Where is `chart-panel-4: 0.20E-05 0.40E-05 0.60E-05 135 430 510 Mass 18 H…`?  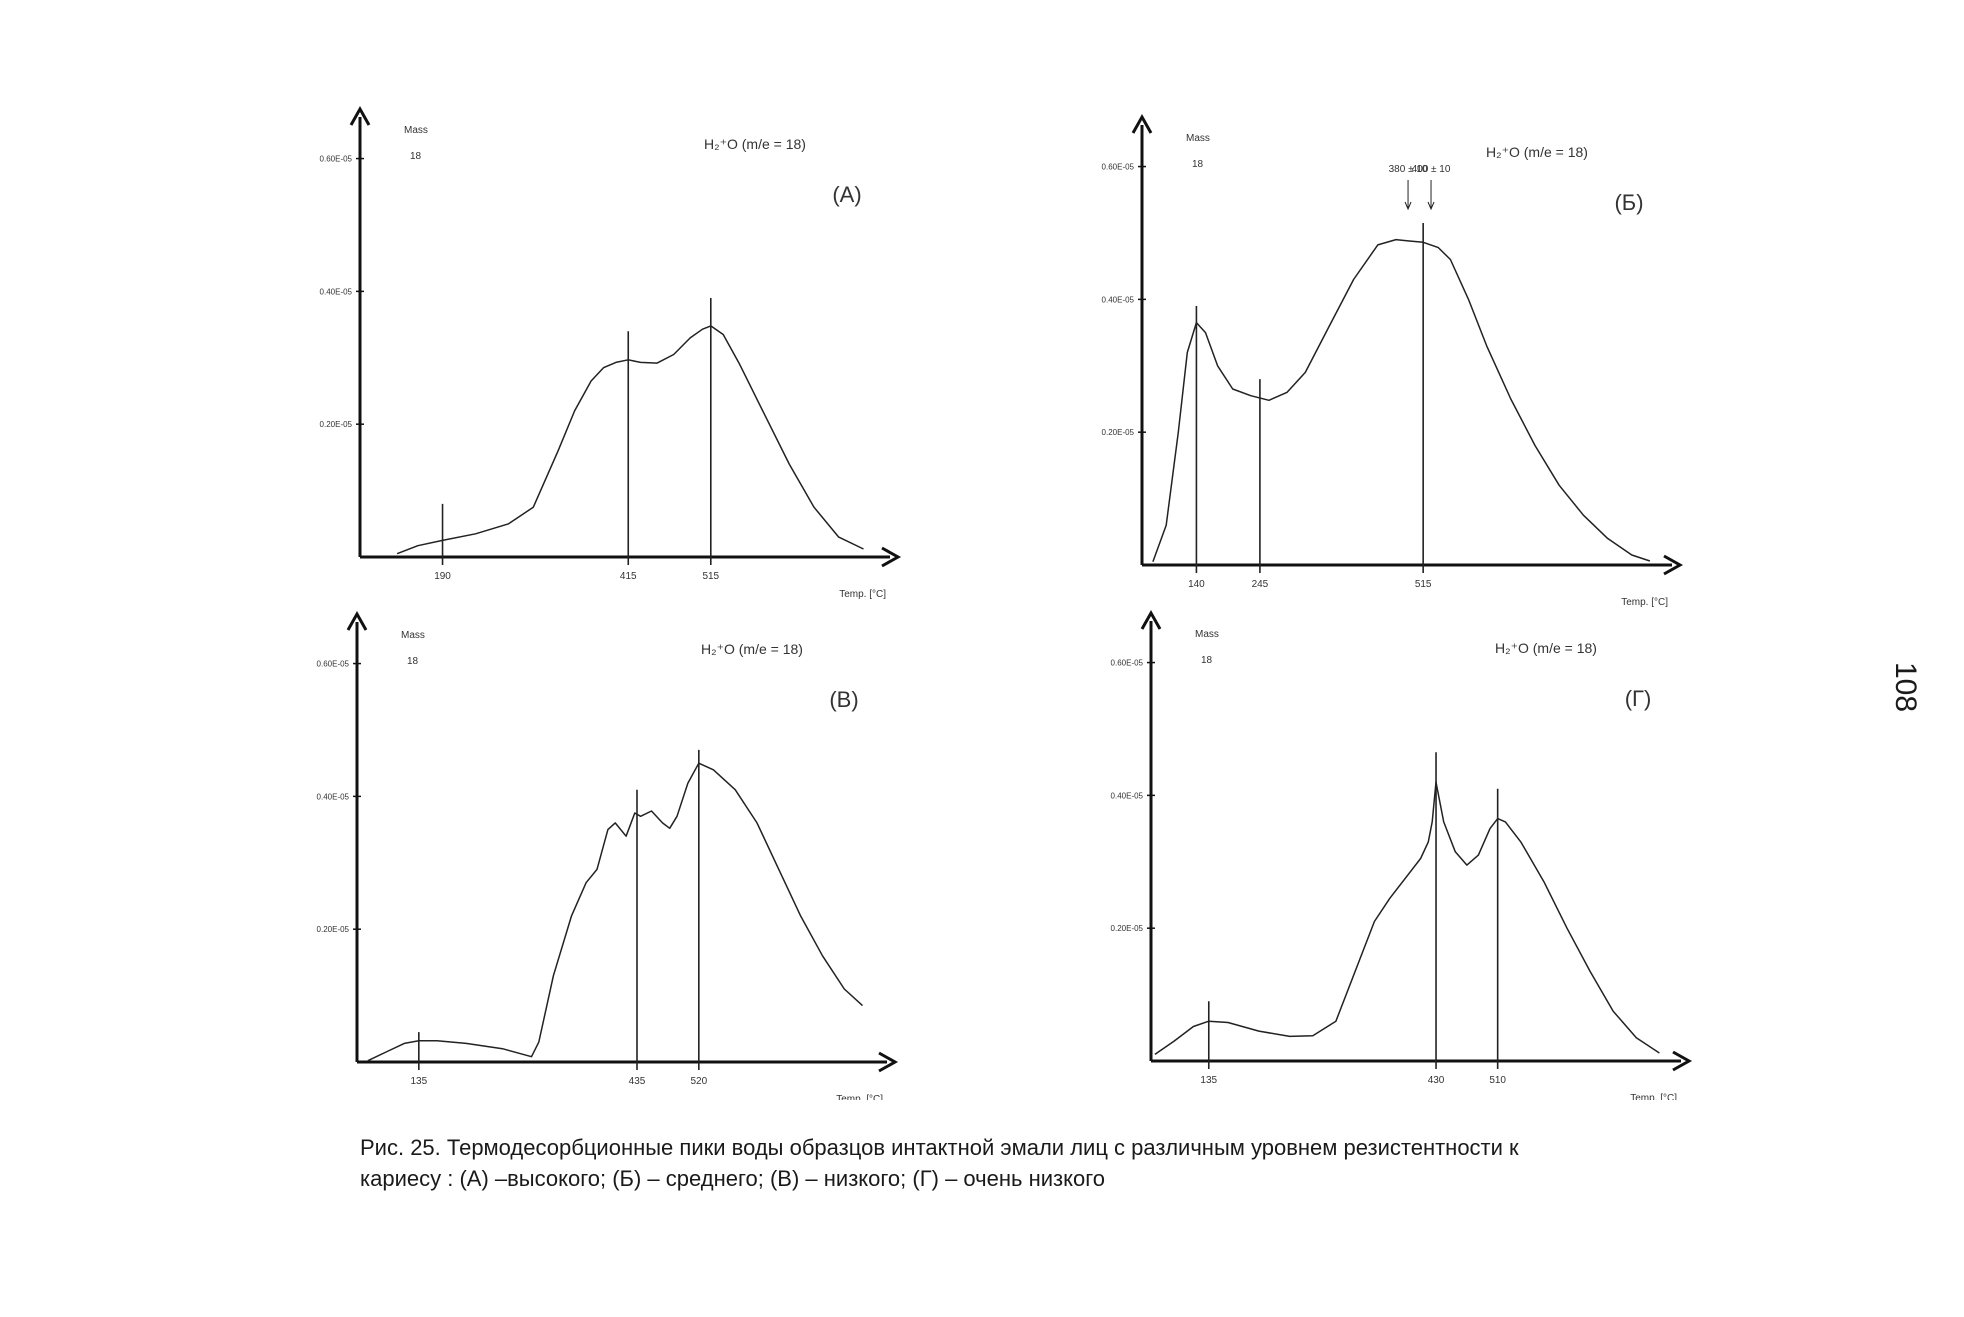
chart-panel-4: 0.20E-05 0.40E-05 0.60E-05 135 430 510 Mass 18 H… is located at coordinates (1402, 854).